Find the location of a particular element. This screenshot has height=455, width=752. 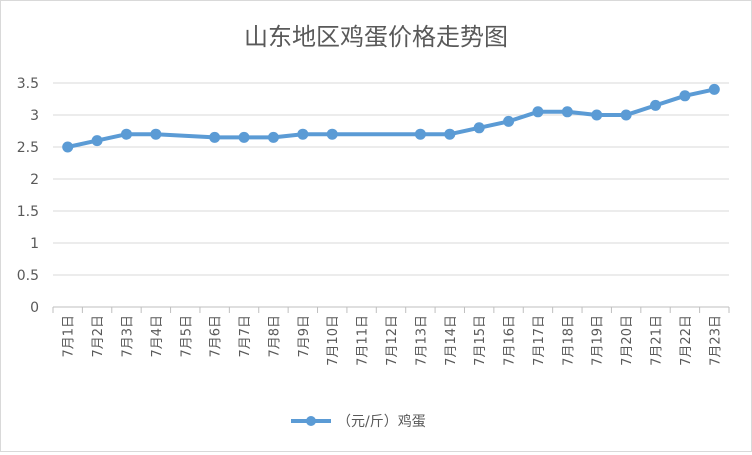

x-tick-label: 7月16日 is located at coordinates (510, 340).